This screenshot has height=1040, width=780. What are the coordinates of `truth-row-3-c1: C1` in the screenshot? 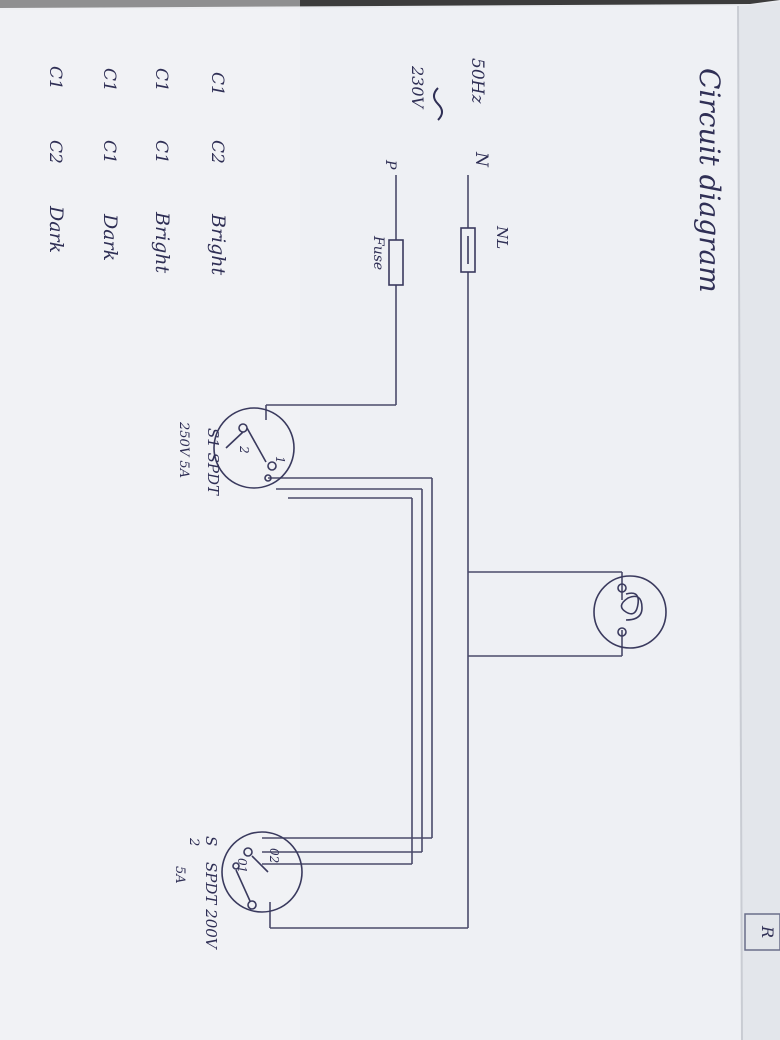 It's located at (109, 80).